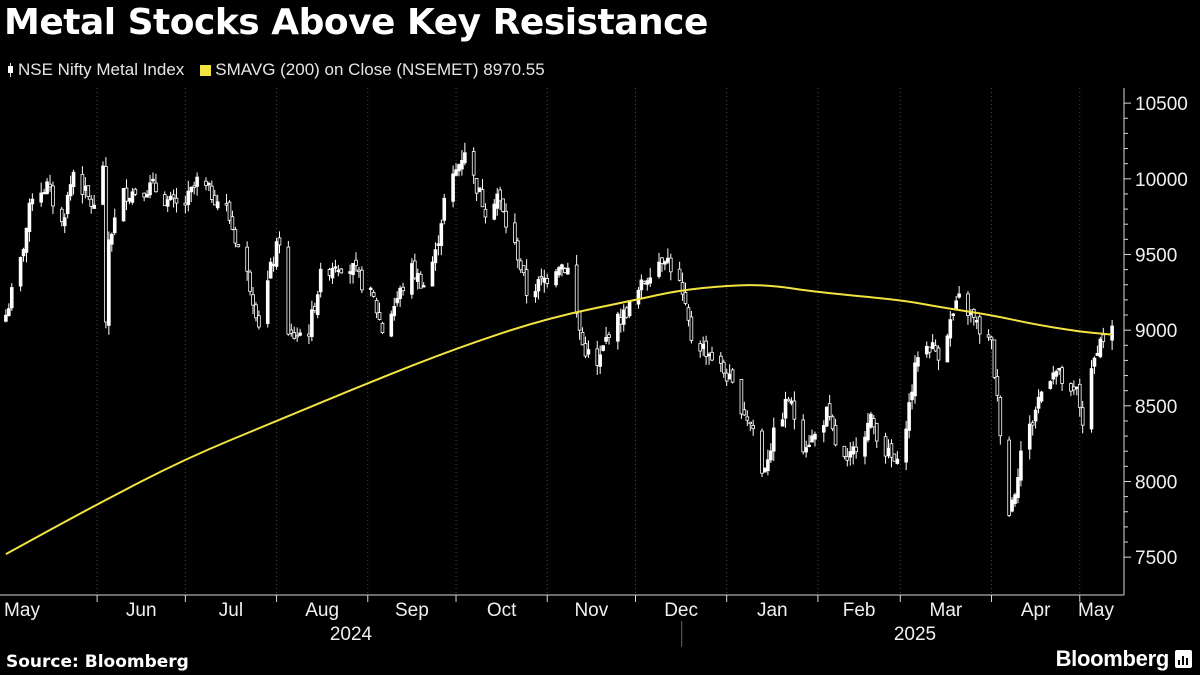 This screenshot has width=1200, height=675. I want to click on brand-mark: Bloomberg, so click(1124, 659).